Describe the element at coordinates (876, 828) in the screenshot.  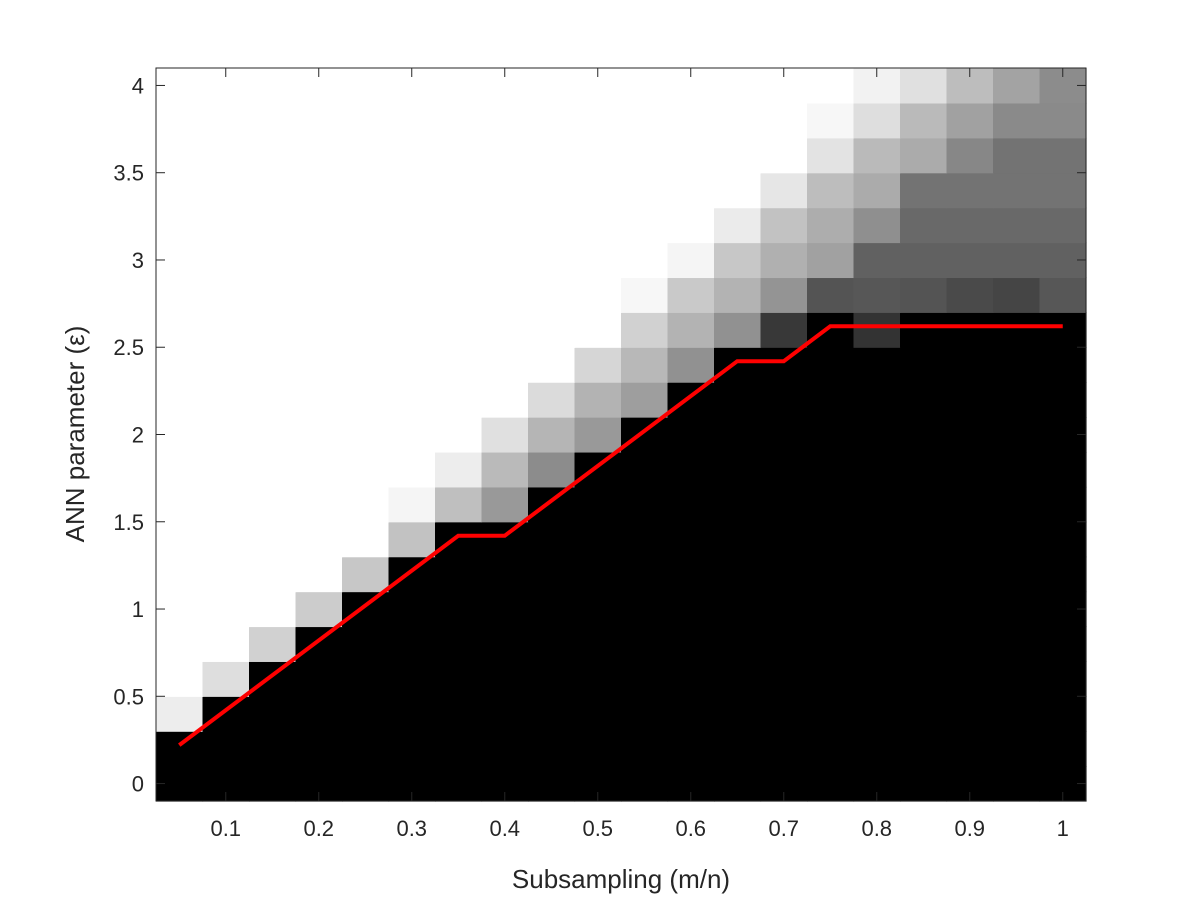
I see `x-tick-label: 0.8` at that location.